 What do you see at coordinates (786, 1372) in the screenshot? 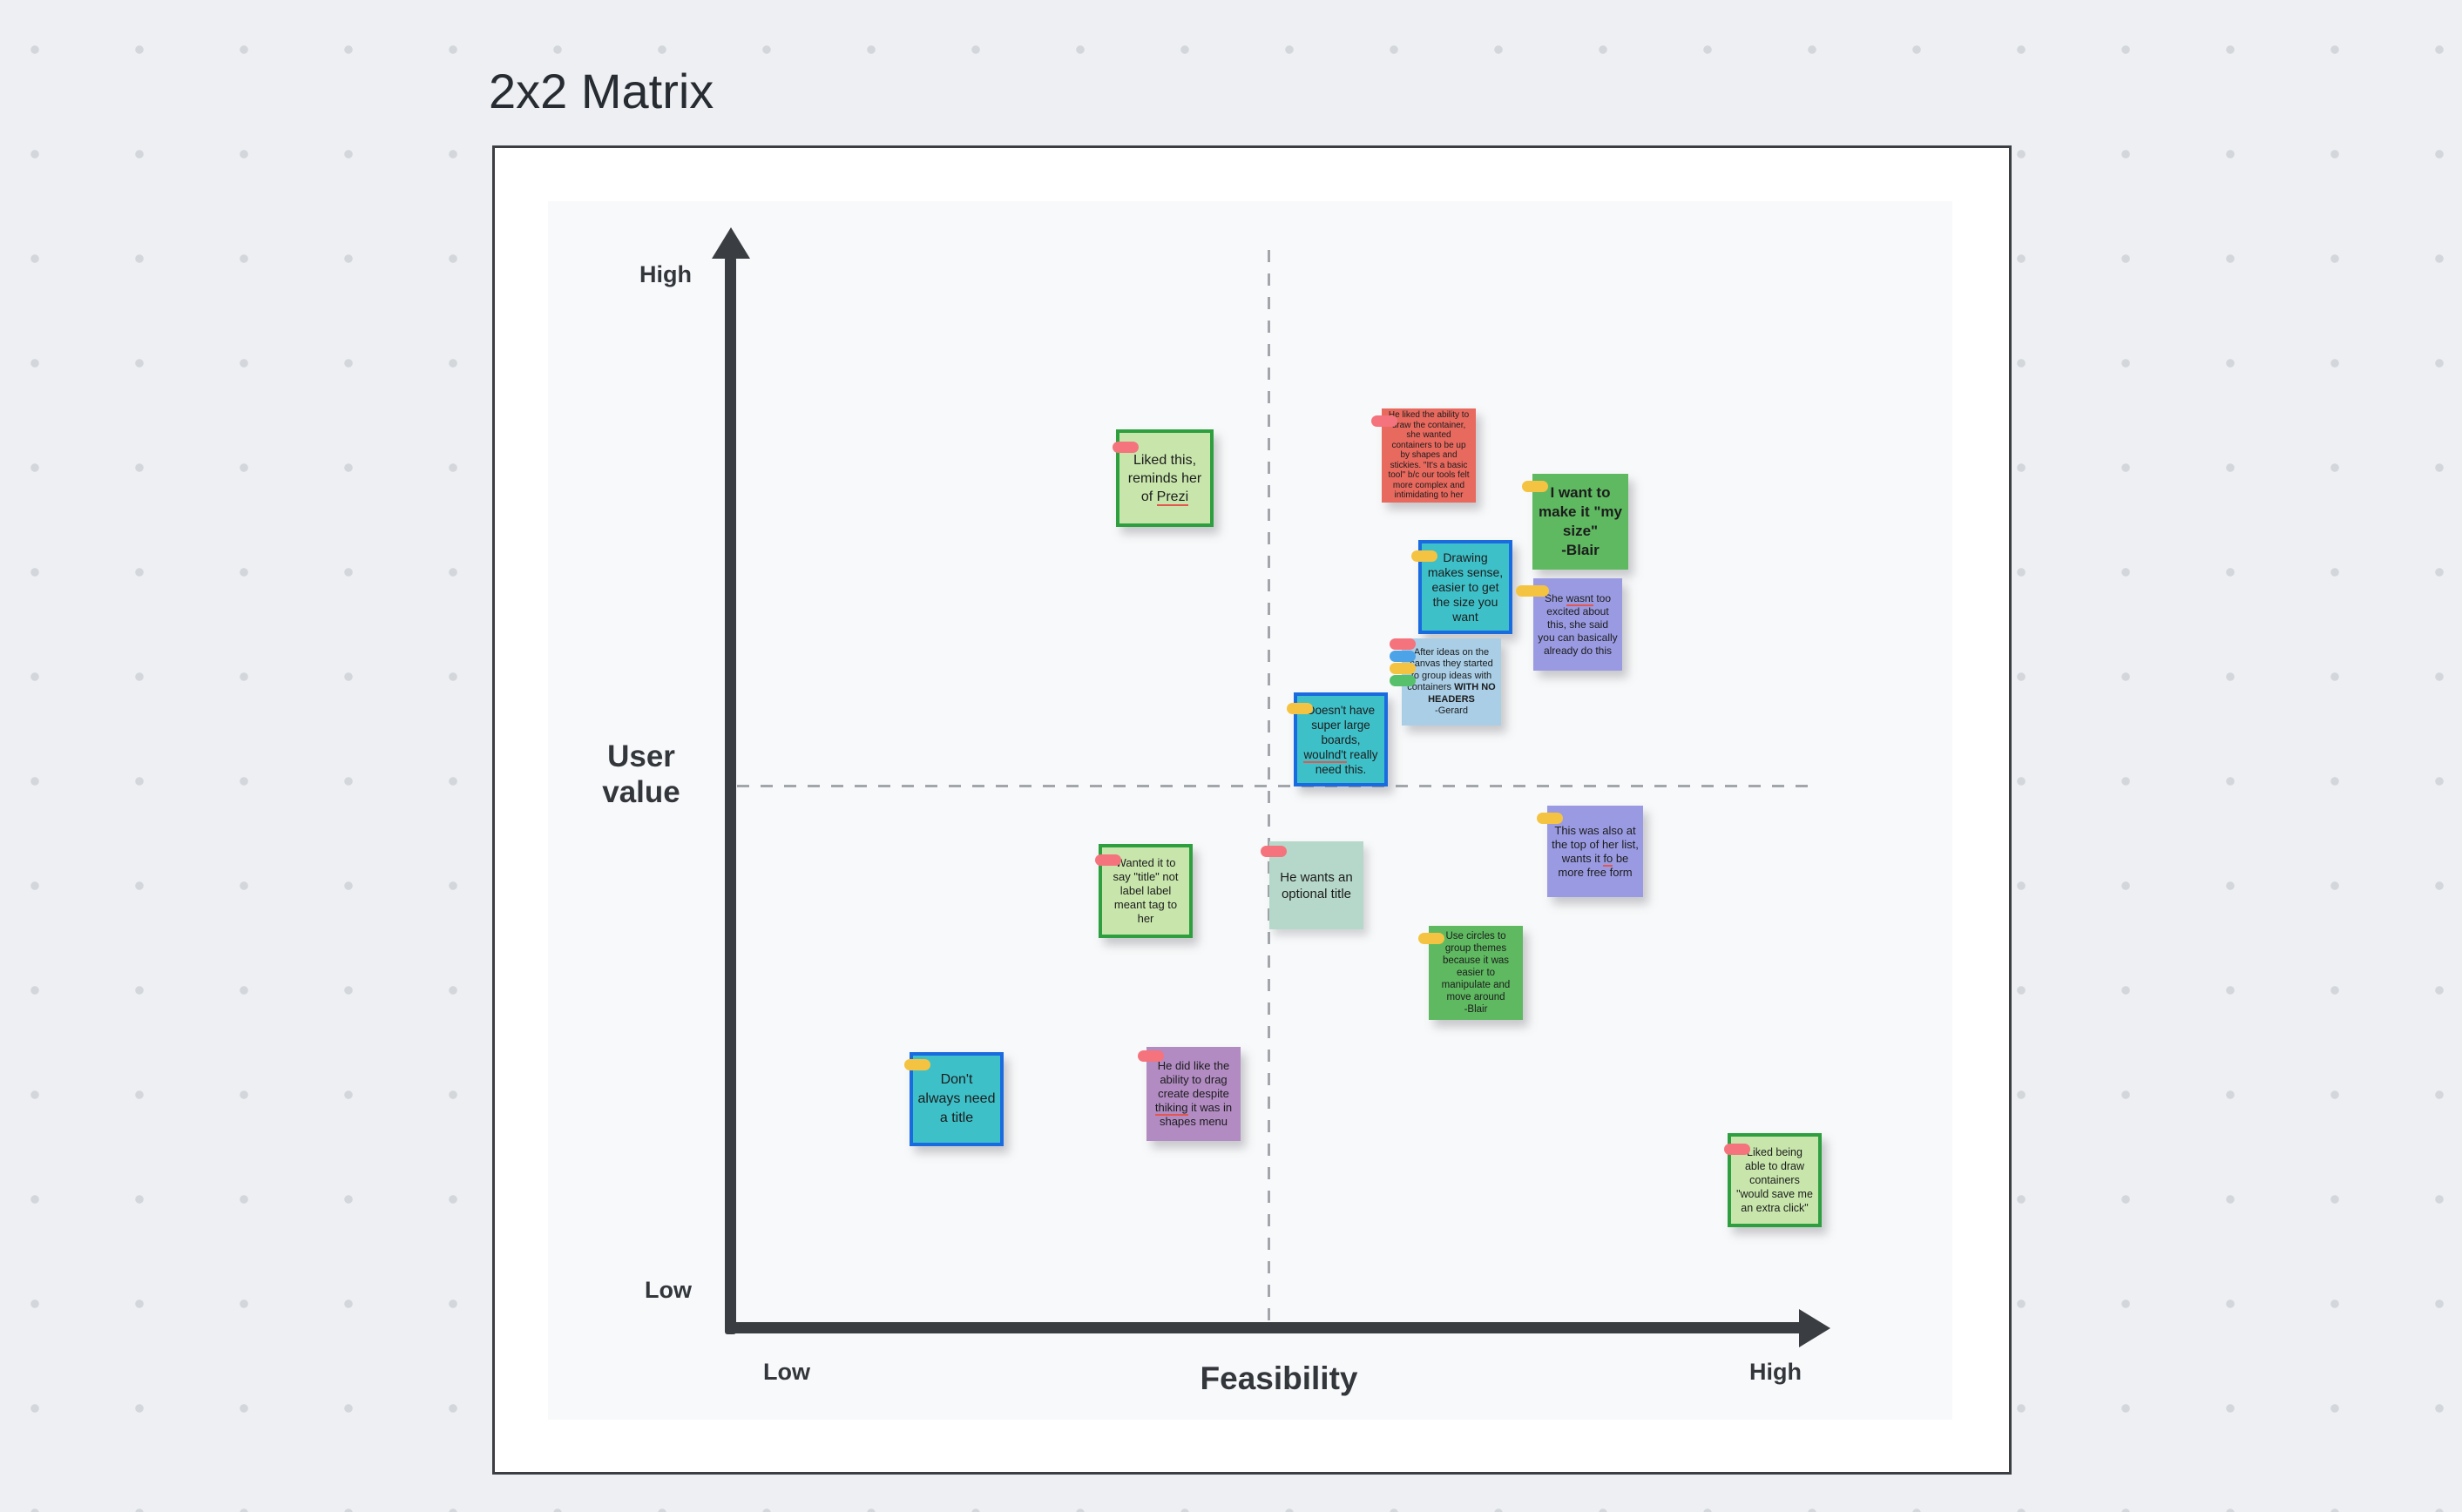
I see `x-axis-low-label: Low` at bounding box center [786, 1372].